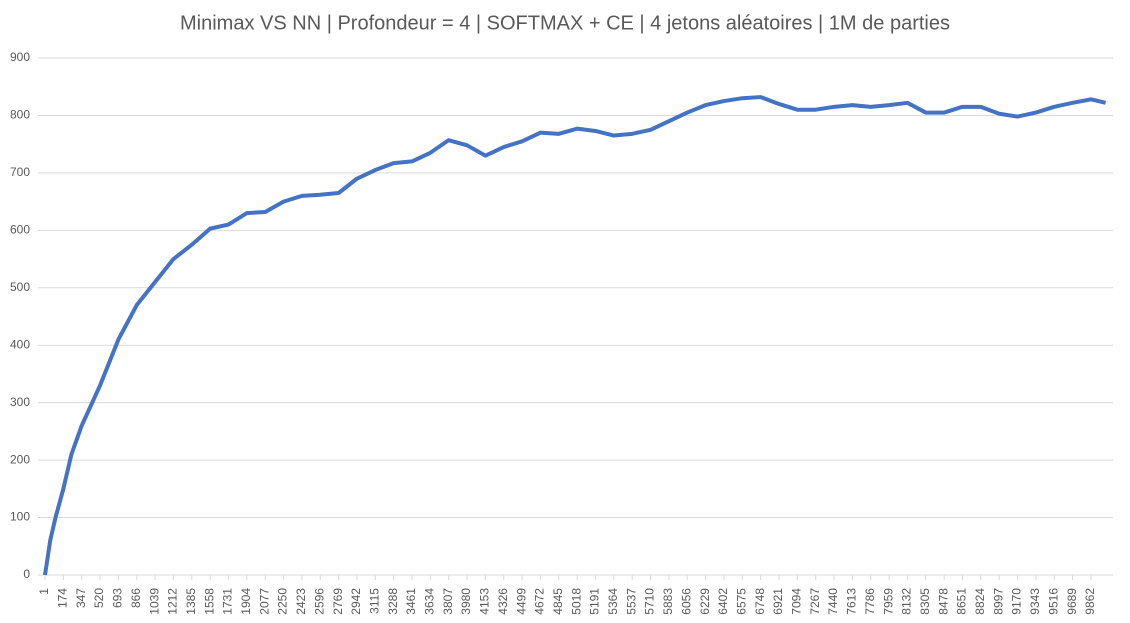 The image size is (1130, 623). Describe the element at coordinates (980, 601) in the screenshot. I see `x-tick-label: 8824` at that location.